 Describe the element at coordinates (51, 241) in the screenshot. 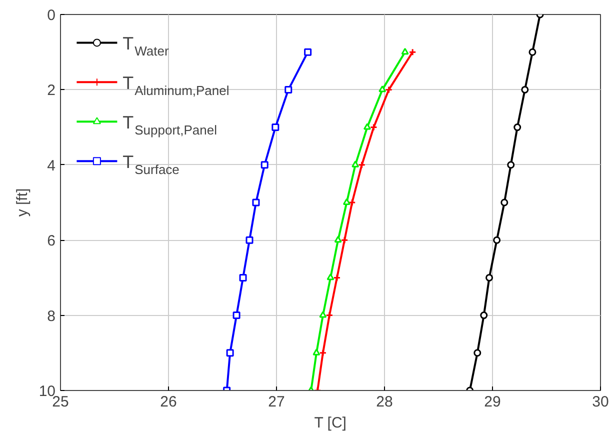

I see `y-tick-label: 6` at that location.